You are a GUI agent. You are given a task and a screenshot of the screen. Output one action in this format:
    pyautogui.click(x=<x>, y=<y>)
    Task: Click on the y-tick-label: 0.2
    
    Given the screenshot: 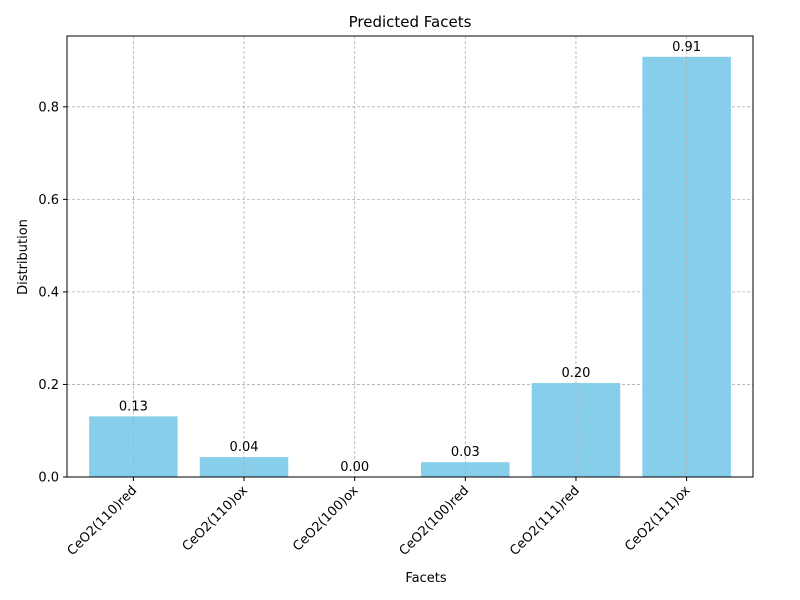 What is the action you would take?
    pyautogui.click(x=48, y=385)
    